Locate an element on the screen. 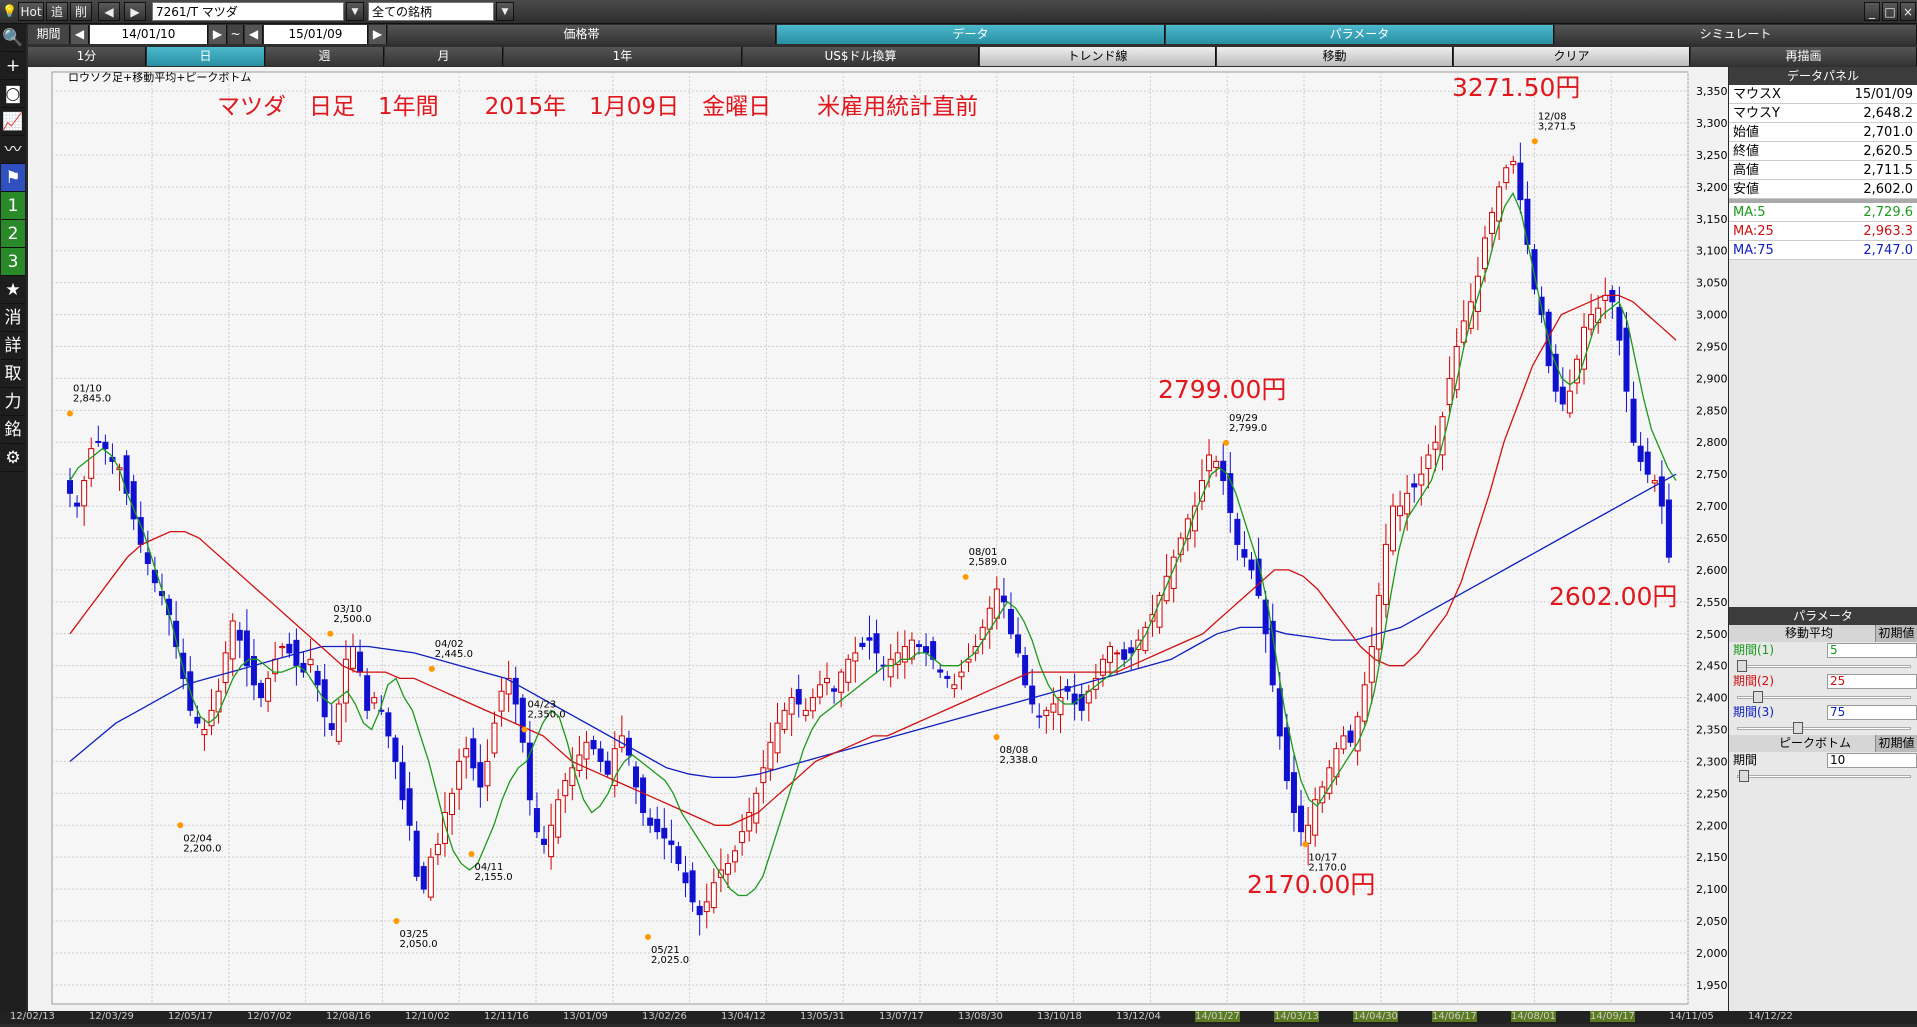 The image size is (1917, 1027). flag-icon: ⚑ is located at coordinates (13, 178).